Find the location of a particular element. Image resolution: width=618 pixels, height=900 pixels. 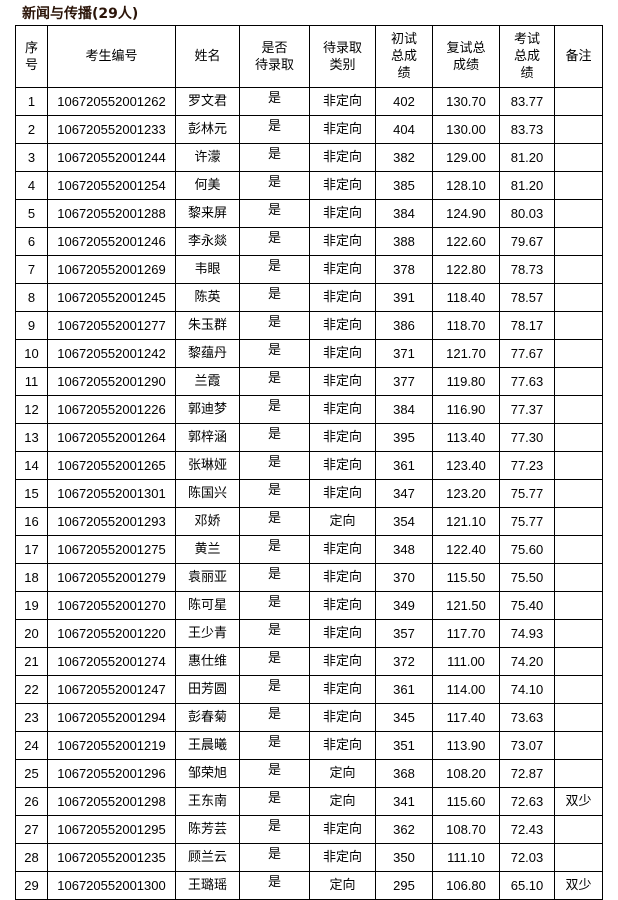

cell-name: 王晨曦 is located at coordinates (207, 745).